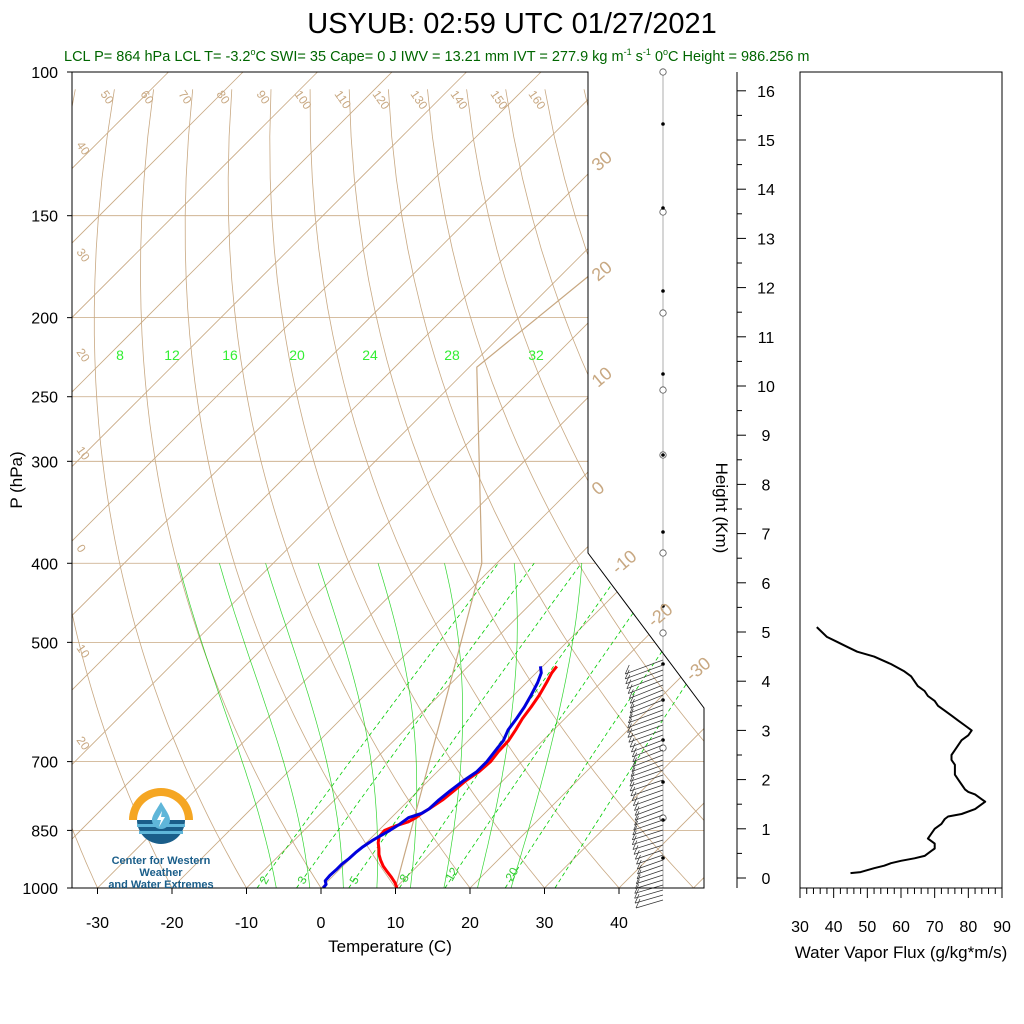 This screenshot has width=1024, height=1024. What do you see at coordinates (161, 816) in the screenshot?
I see `cw3e-logo-icon` at bounding box center [161, 816].